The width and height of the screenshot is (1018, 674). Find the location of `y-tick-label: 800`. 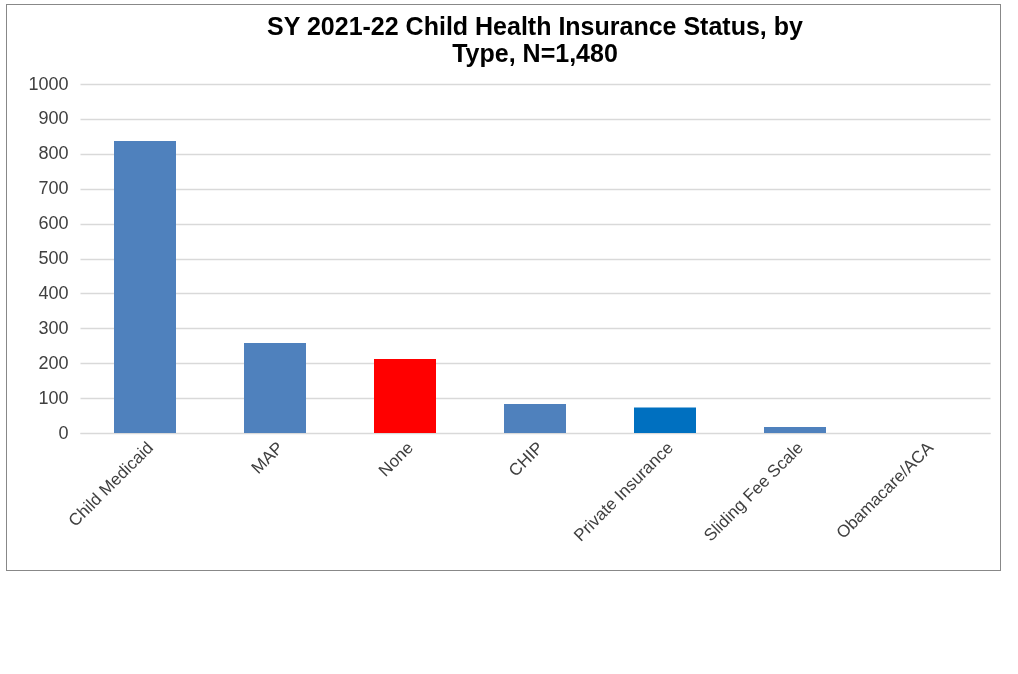

y-tick-label: 800 is located at coordinates (53, 153).